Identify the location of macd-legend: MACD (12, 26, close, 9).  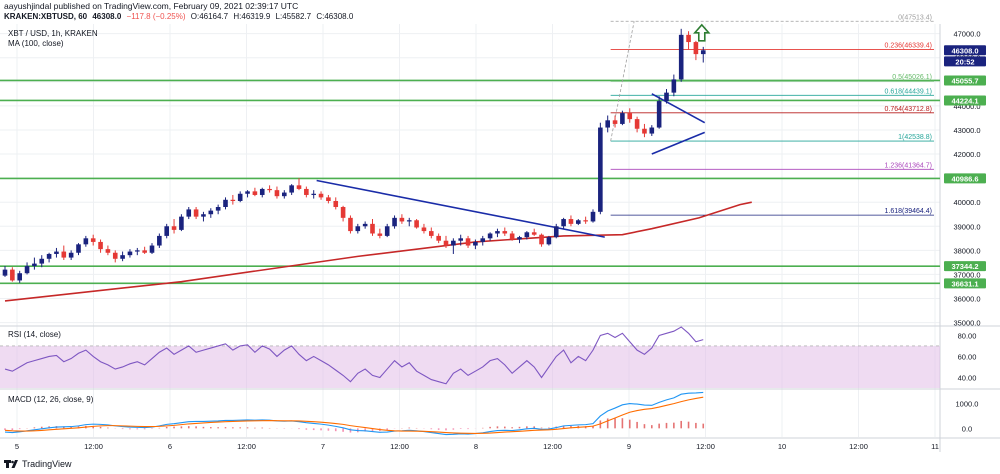
(51, 399).